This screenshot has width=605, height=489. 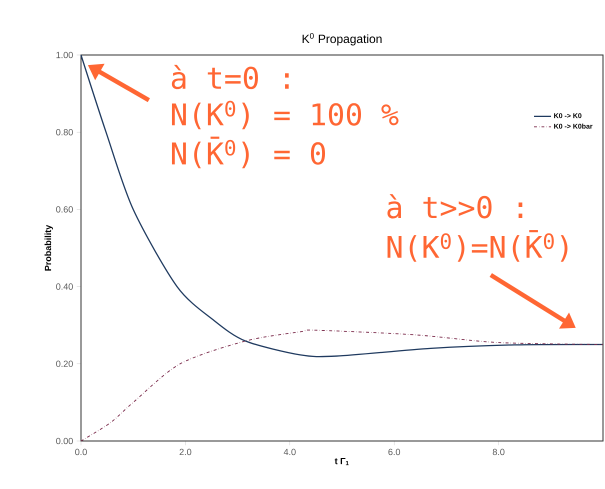 I want to click on y-axis-title: Probability, so click(x=48, y=247).